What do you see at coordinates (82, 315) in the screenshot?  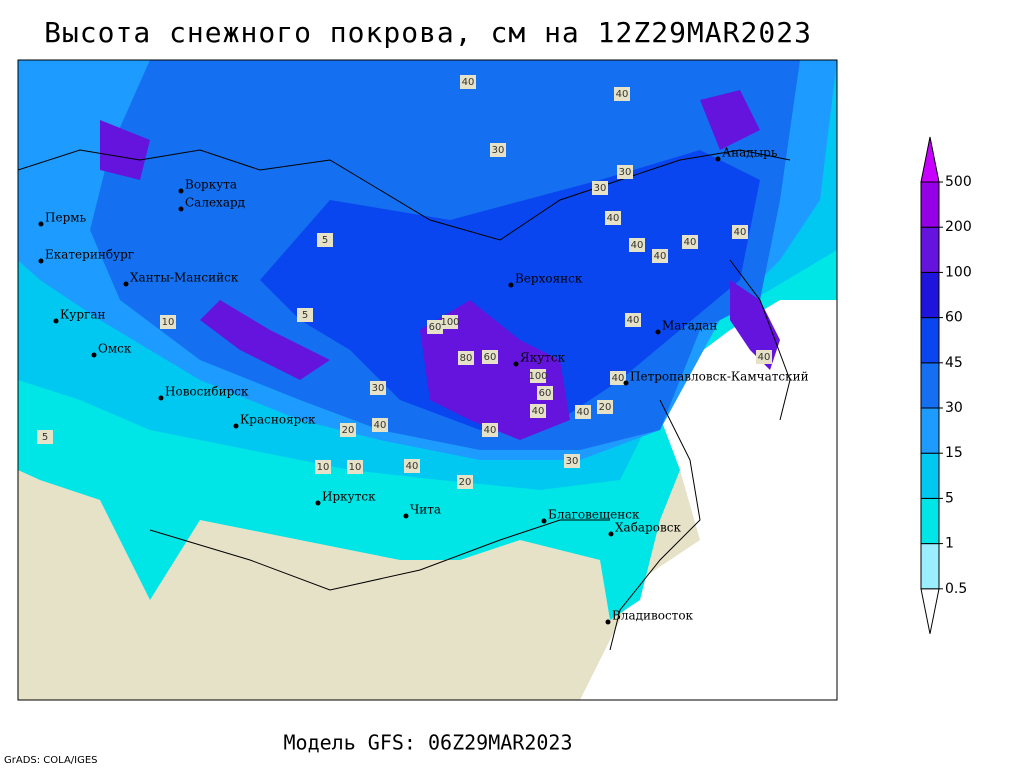 I see `city-label: Курган` at bounding box center [82, 315].